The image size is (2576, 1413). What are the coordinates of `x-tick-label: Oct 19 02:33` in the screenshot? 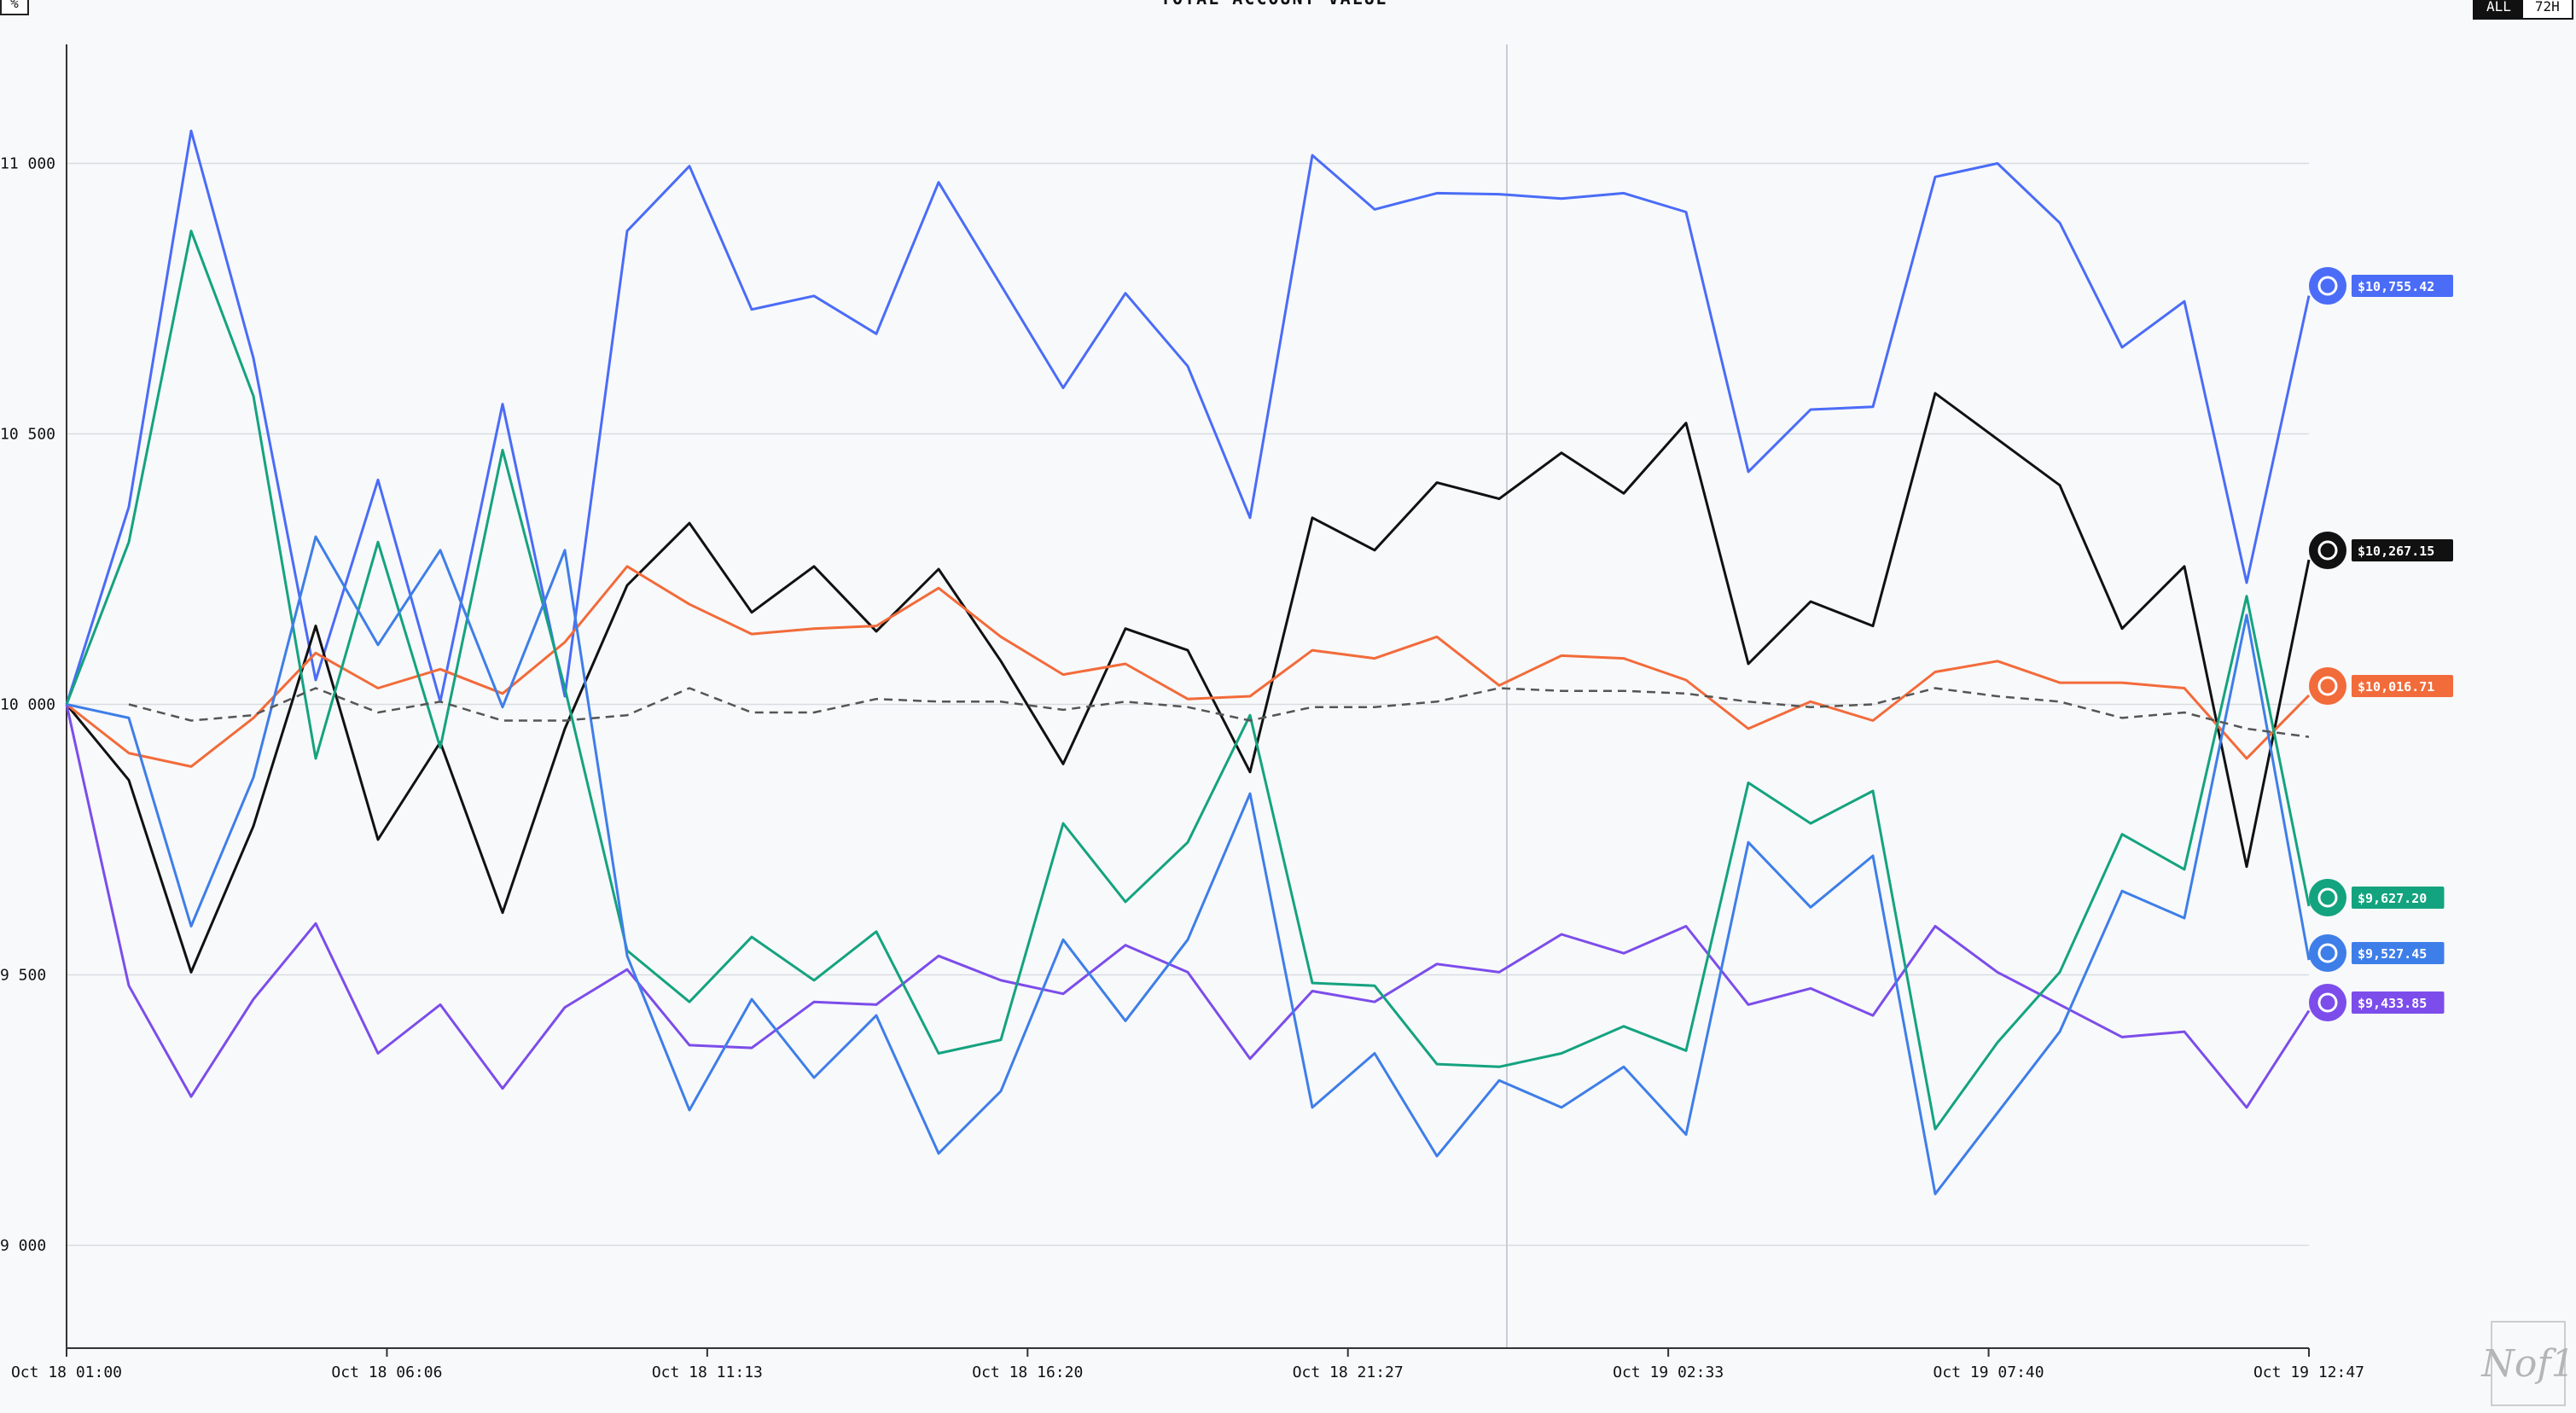 It's located at (1668, 1372).